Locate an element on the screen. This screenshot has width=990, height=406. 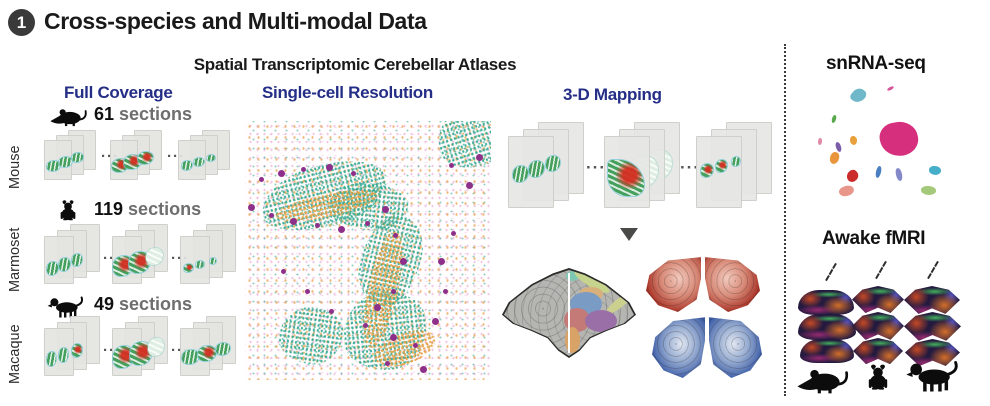
cerebellum-statmap-blue is located at coordinates (707, 347).